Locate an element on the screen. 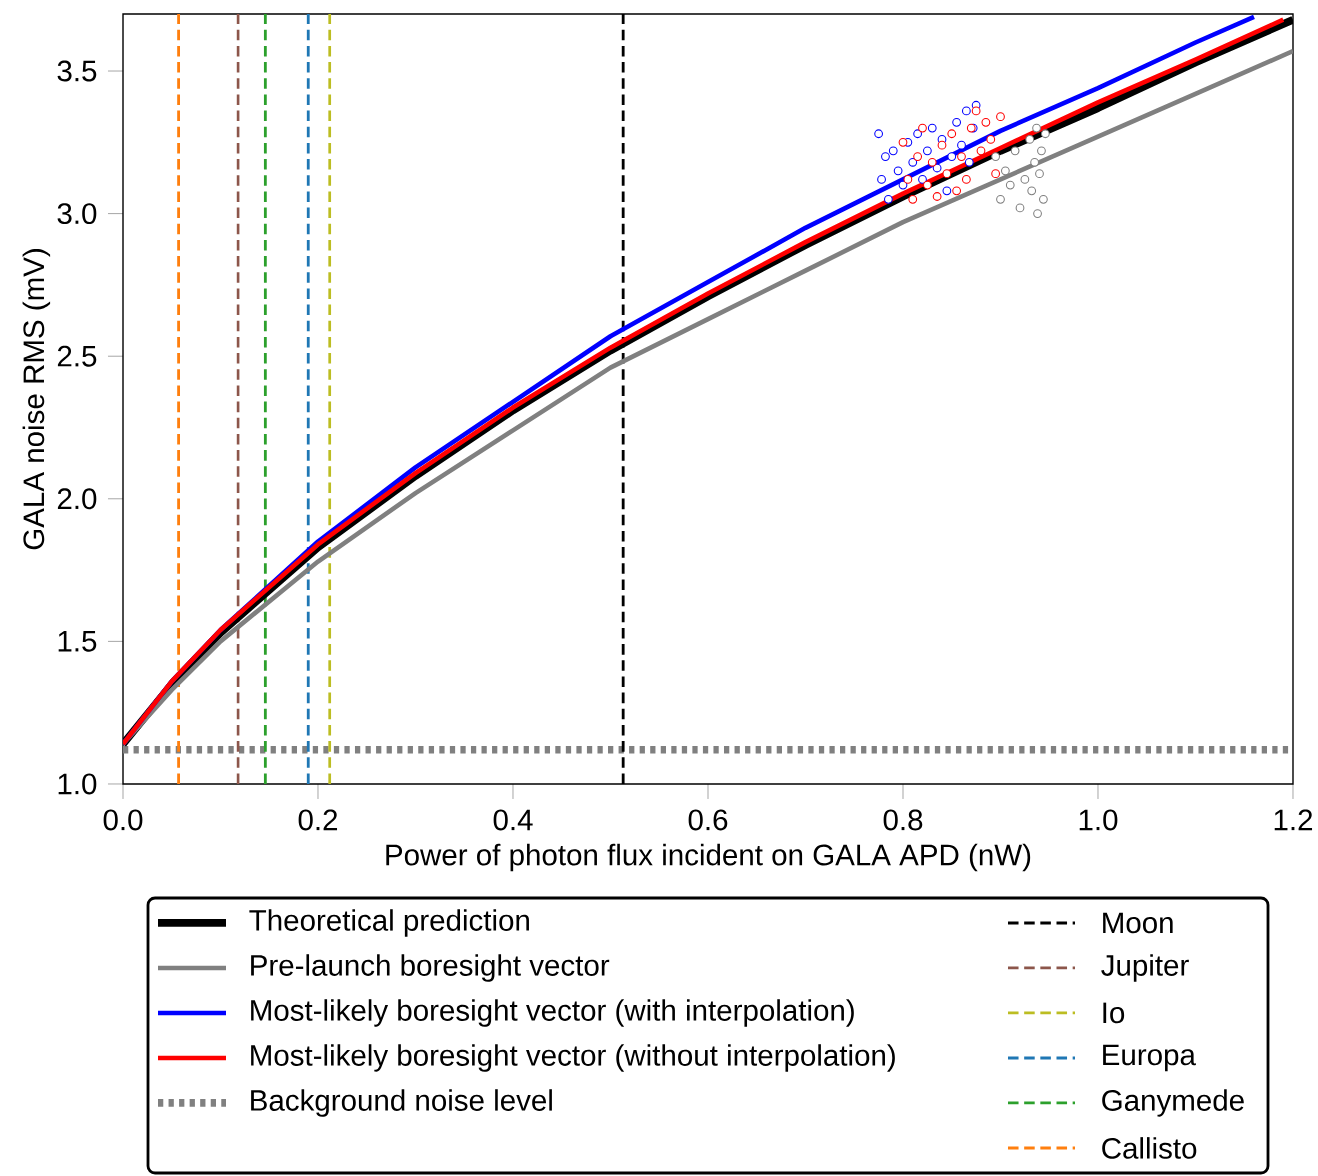 The width and height of the screenshot is (1318, 1176). x-tick-label: 0.2 is located at coordinates (318, 820).